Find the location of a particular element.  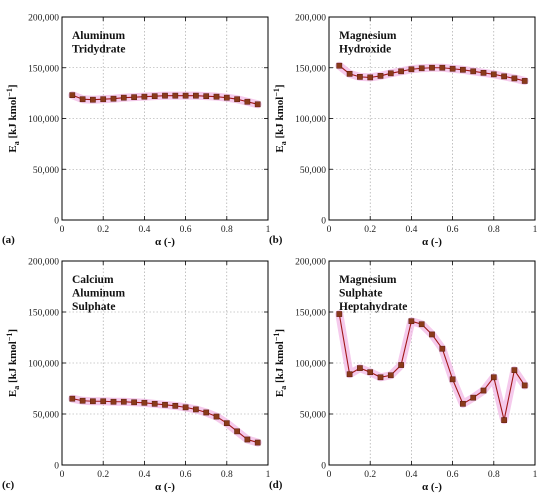

x-tick-label: 0.4 is located at coordinates (411, 230).